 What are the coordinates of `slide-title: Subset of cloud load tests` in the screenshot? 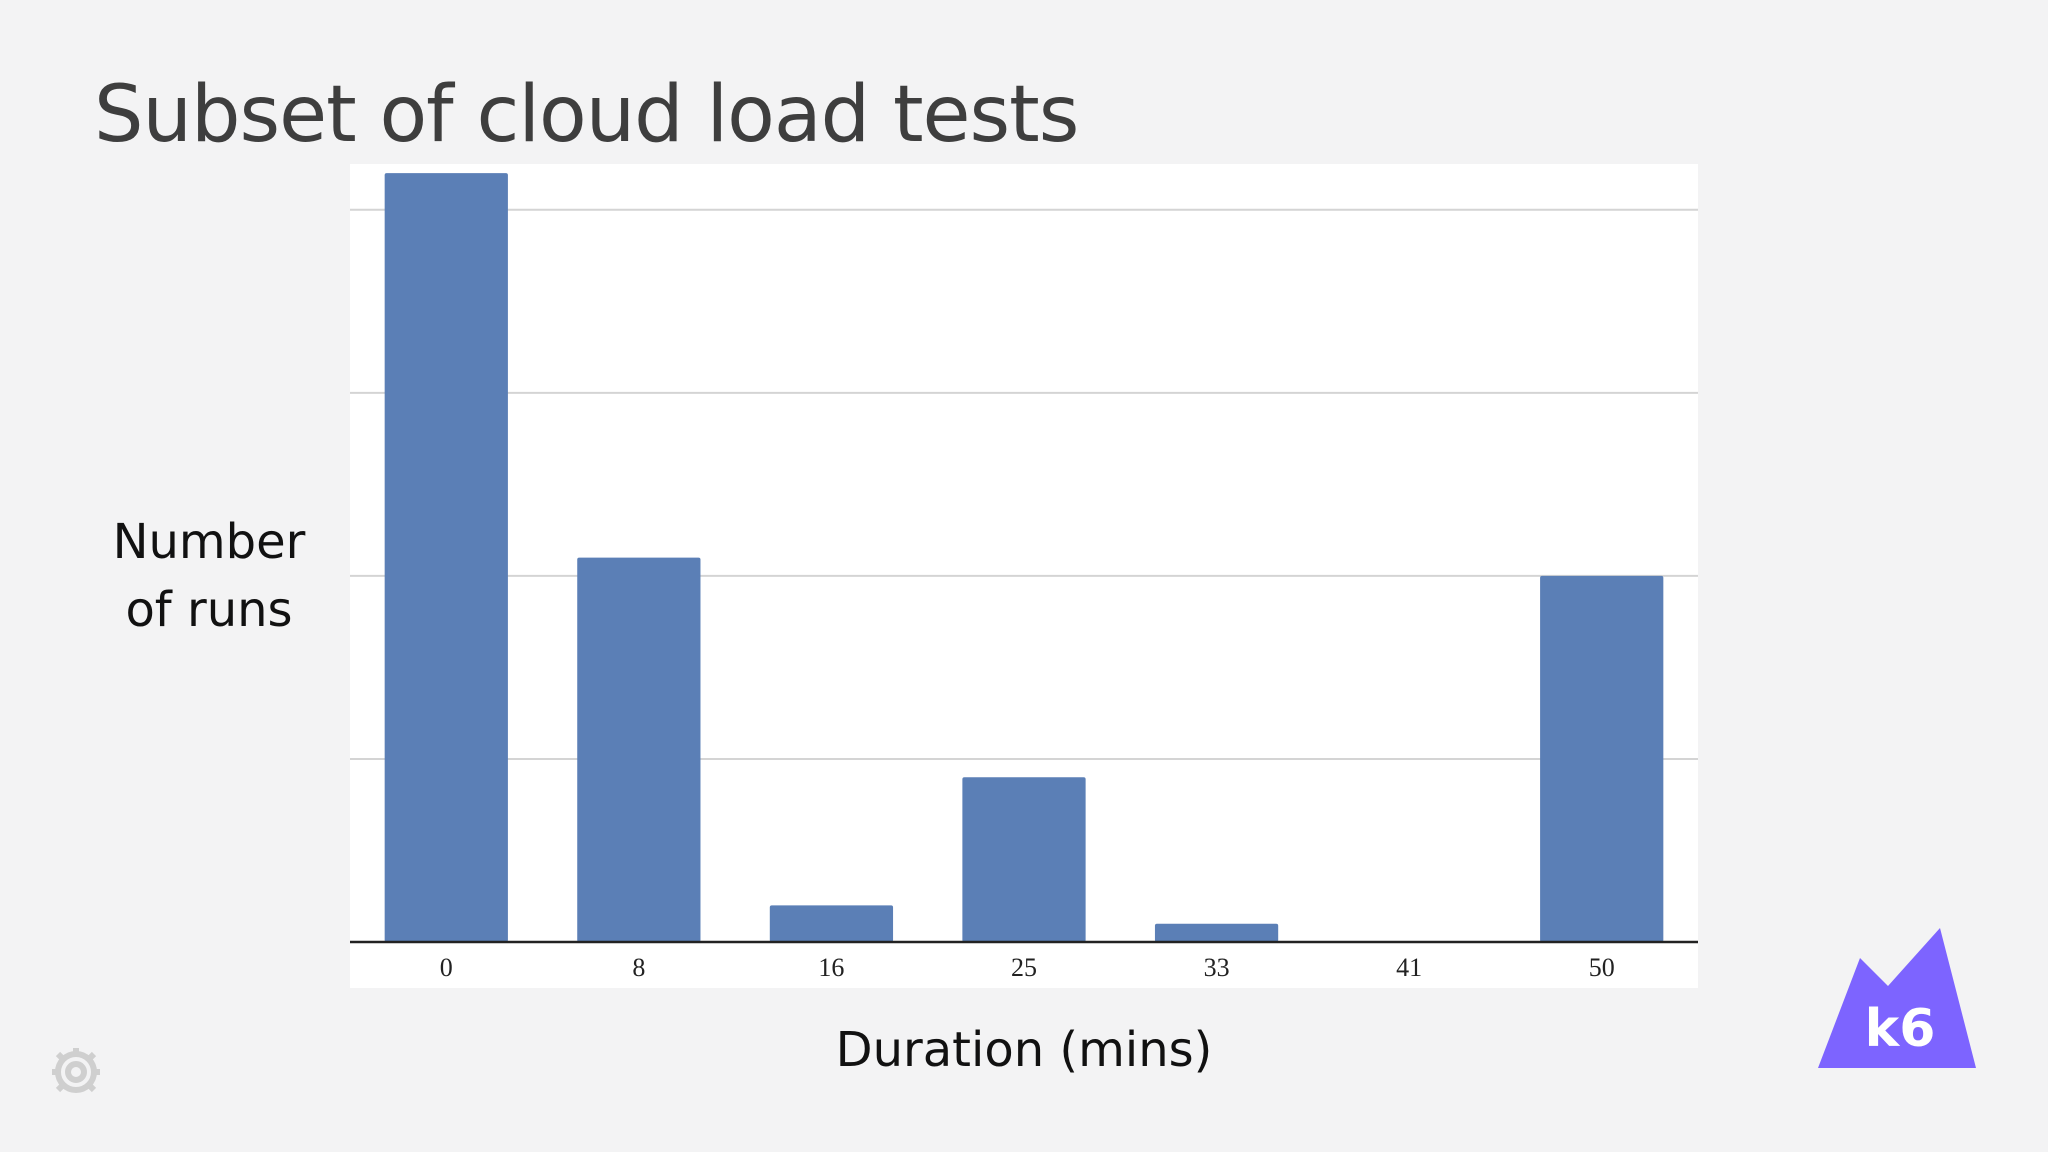 It's located at (586, 115).